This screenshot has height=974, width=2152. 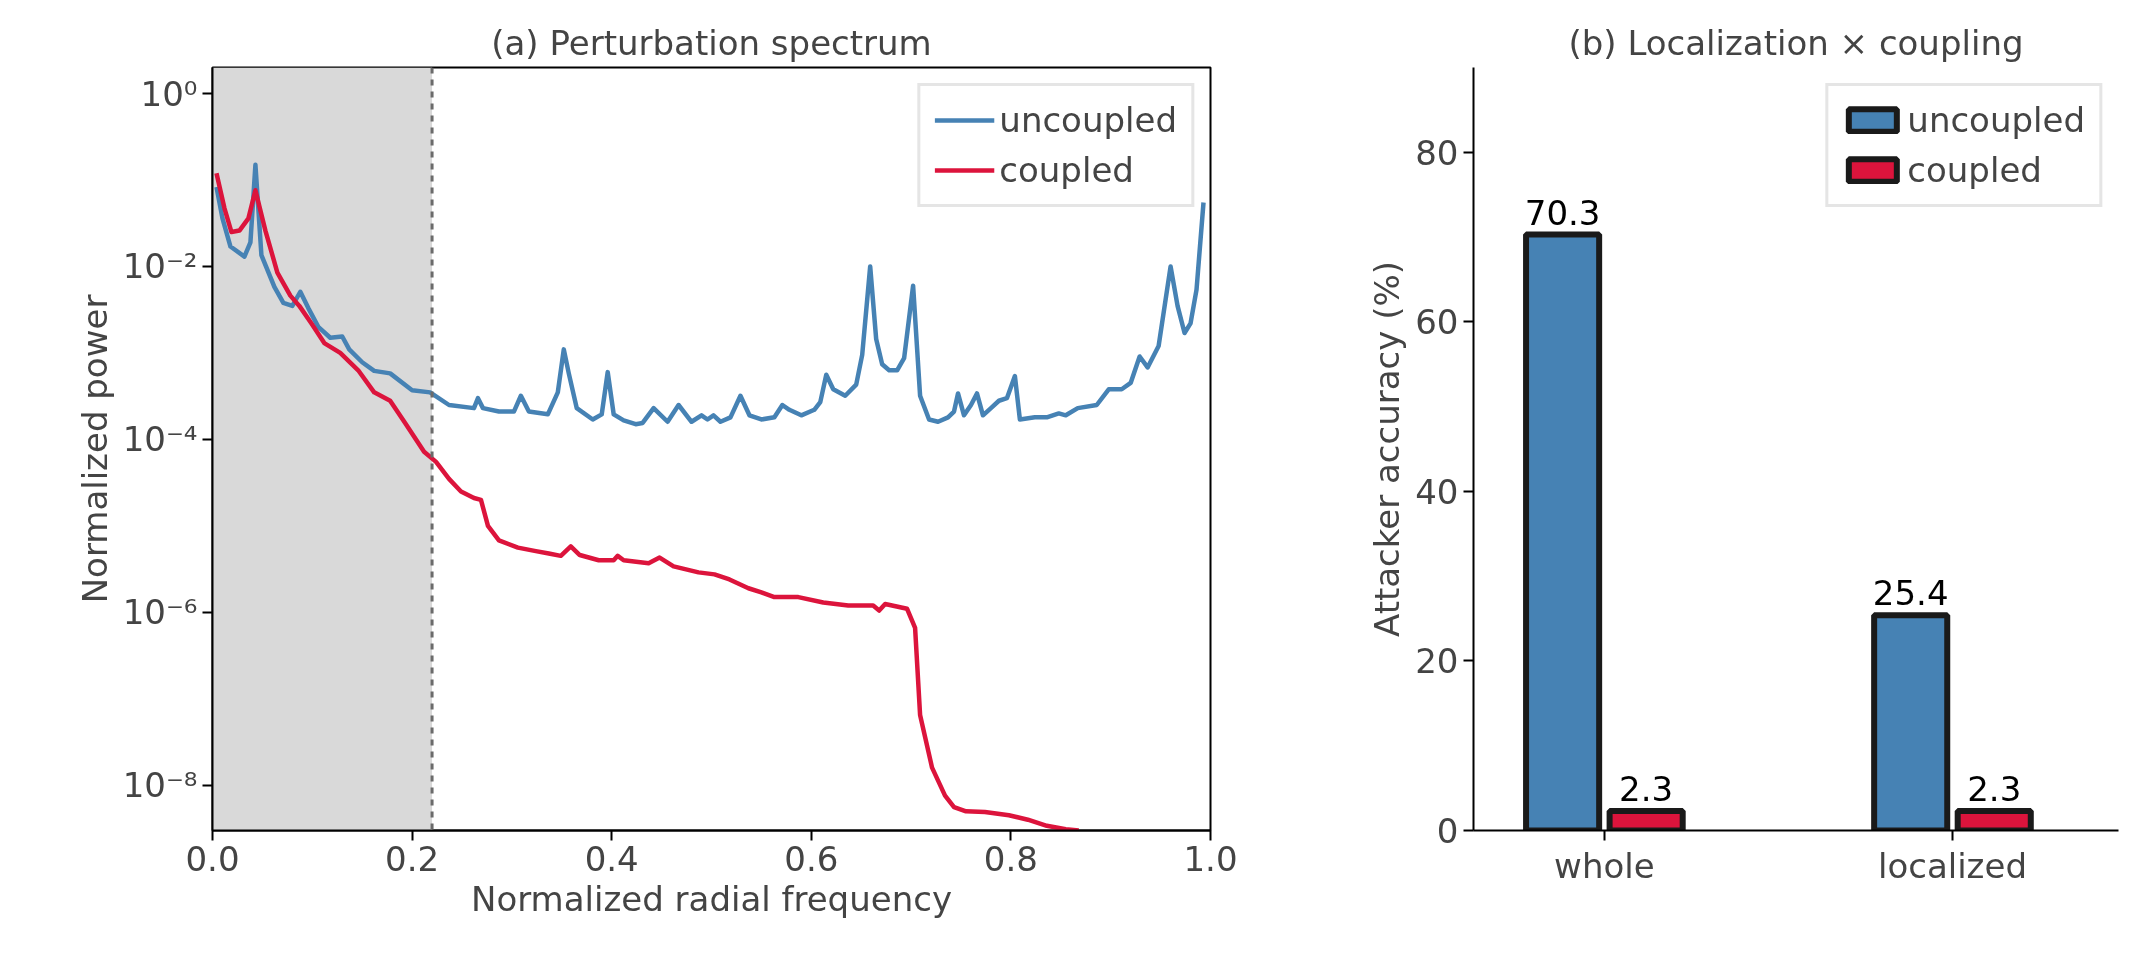 I want to click on data-label: 25.4, so click(x=1910, y=593).